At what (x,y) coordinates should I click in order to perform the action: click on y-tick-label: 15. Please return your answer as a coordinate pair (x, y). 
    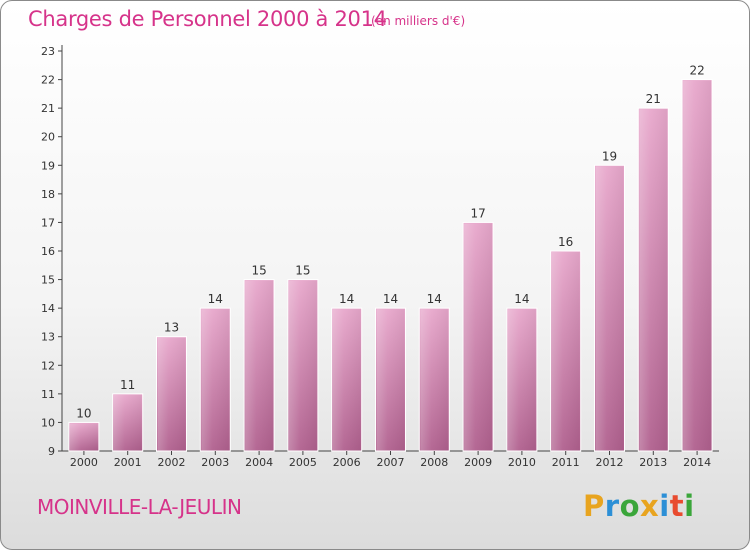
    Looking at the image, I should click on (48, 280).